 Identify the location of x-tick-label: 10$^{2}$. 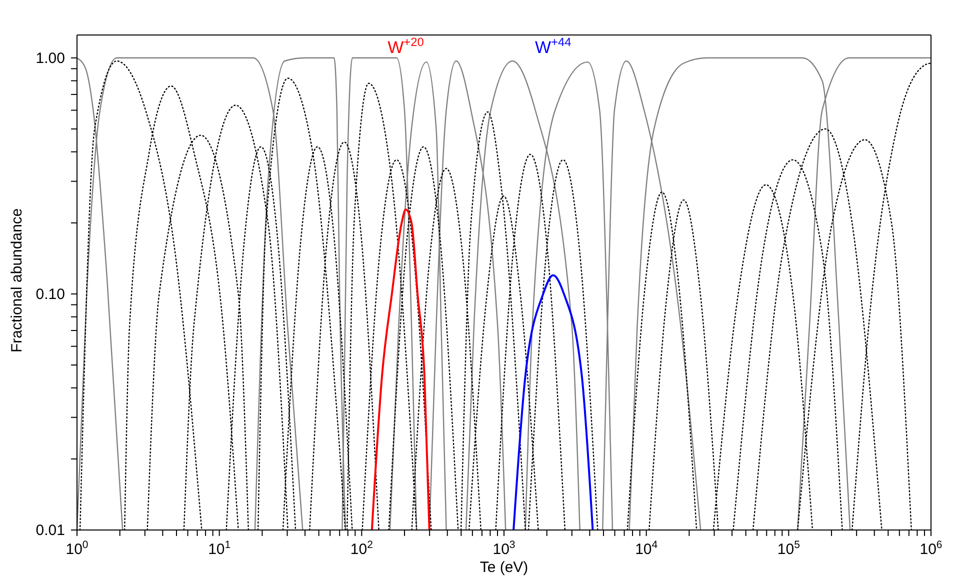
(362, 548).